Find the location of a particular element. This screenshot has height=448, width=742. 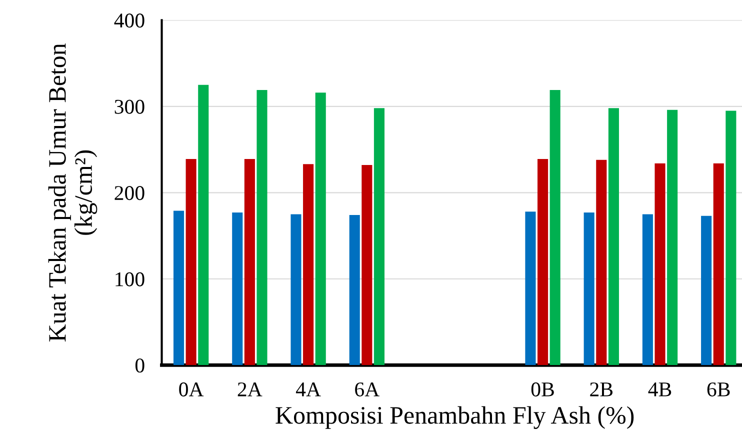

x-tick-label: 4B is located at coordinates (660, 389).